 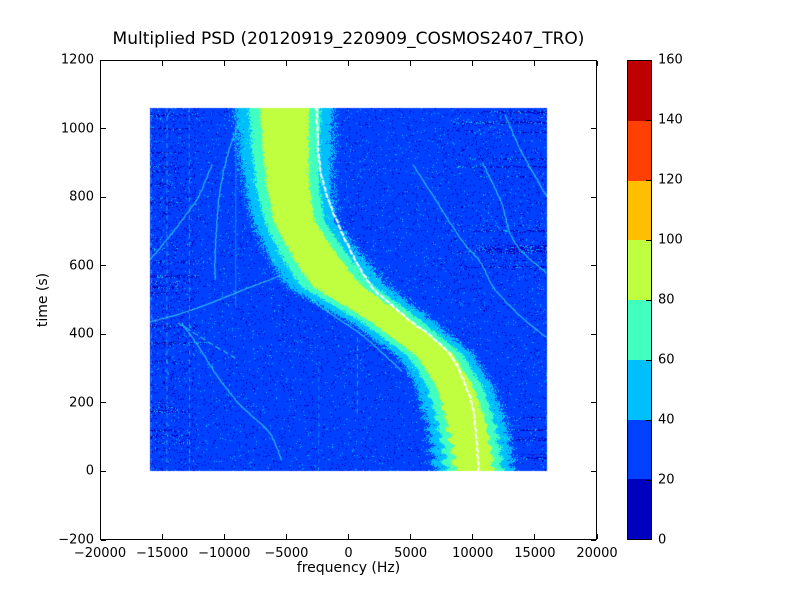 What do you see at coordinates (411, 553) in the screenshot?
I see `x-tick-label: 5000` at bounding box center [411, 553].